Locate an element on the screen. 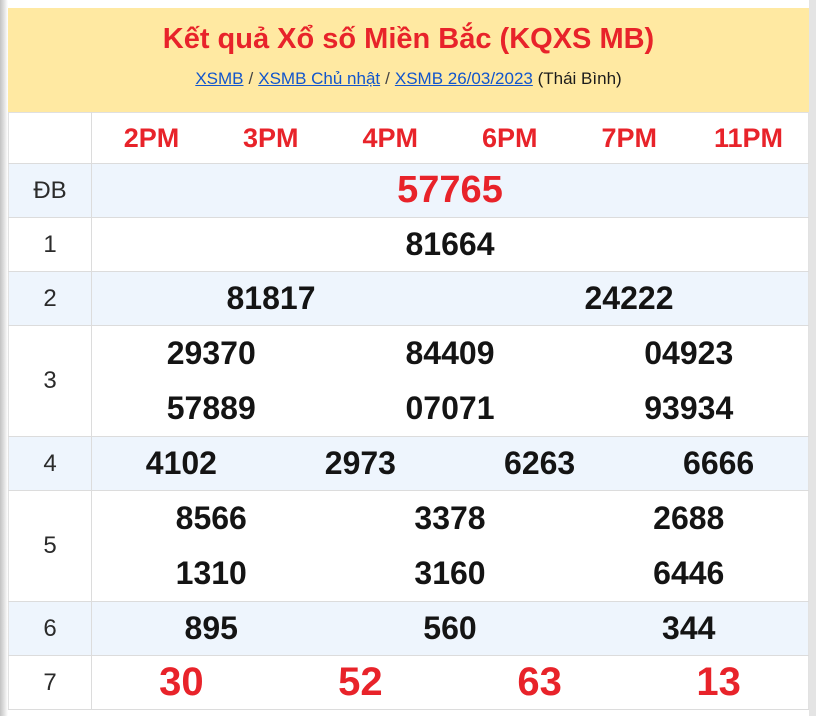  prize-number: 2688 is located at coordinates (689, 518).